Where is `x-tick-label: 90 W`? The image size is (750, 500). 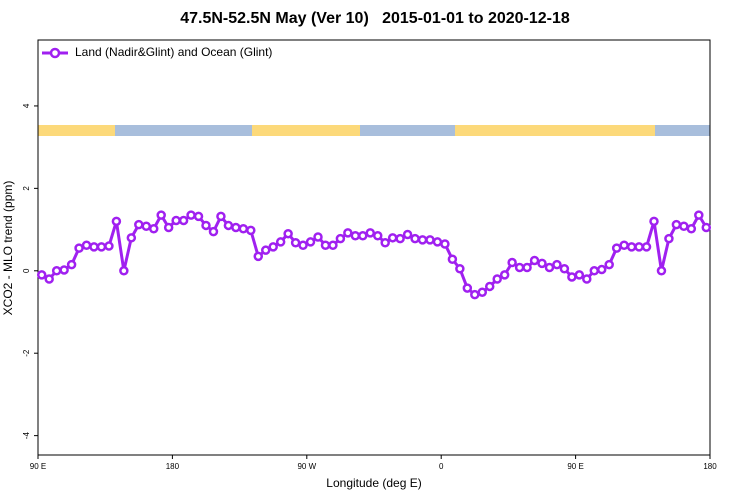 x-tick-label: 90 W is located at coordinates (306, 466).